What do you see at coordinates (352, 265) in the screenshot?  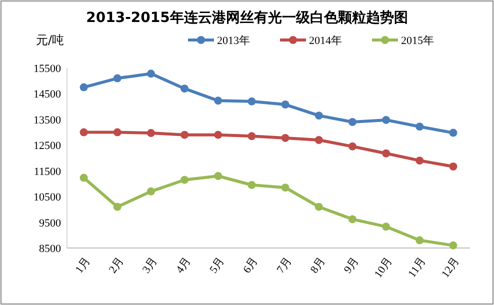 I see `x-tick-label: 9月` at bounding box center [352, 265].